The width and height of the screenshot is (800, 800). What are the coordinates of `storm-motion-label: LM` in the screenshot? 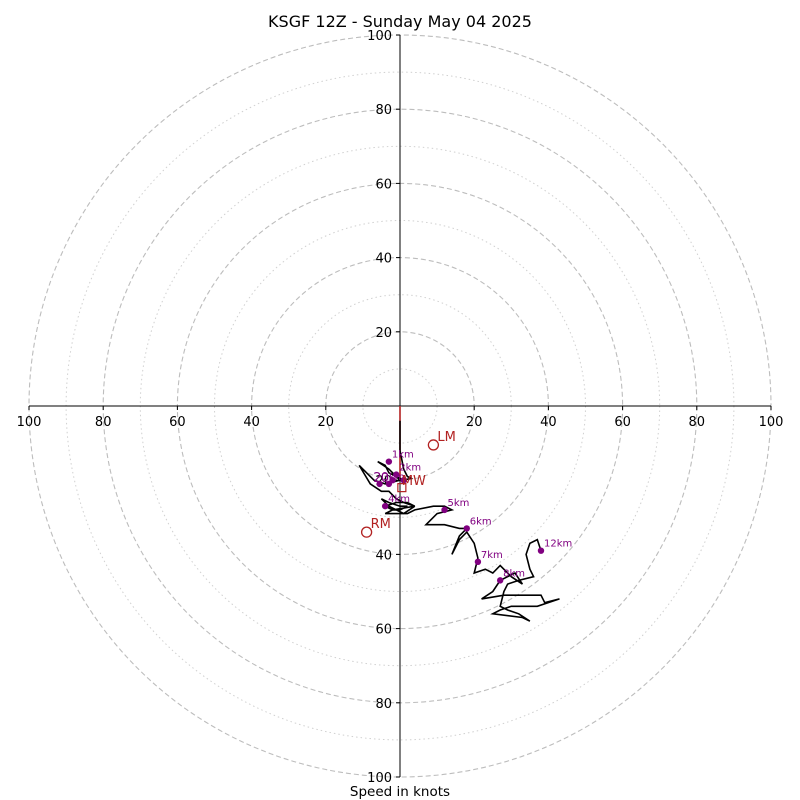 It's located at (446, 437).